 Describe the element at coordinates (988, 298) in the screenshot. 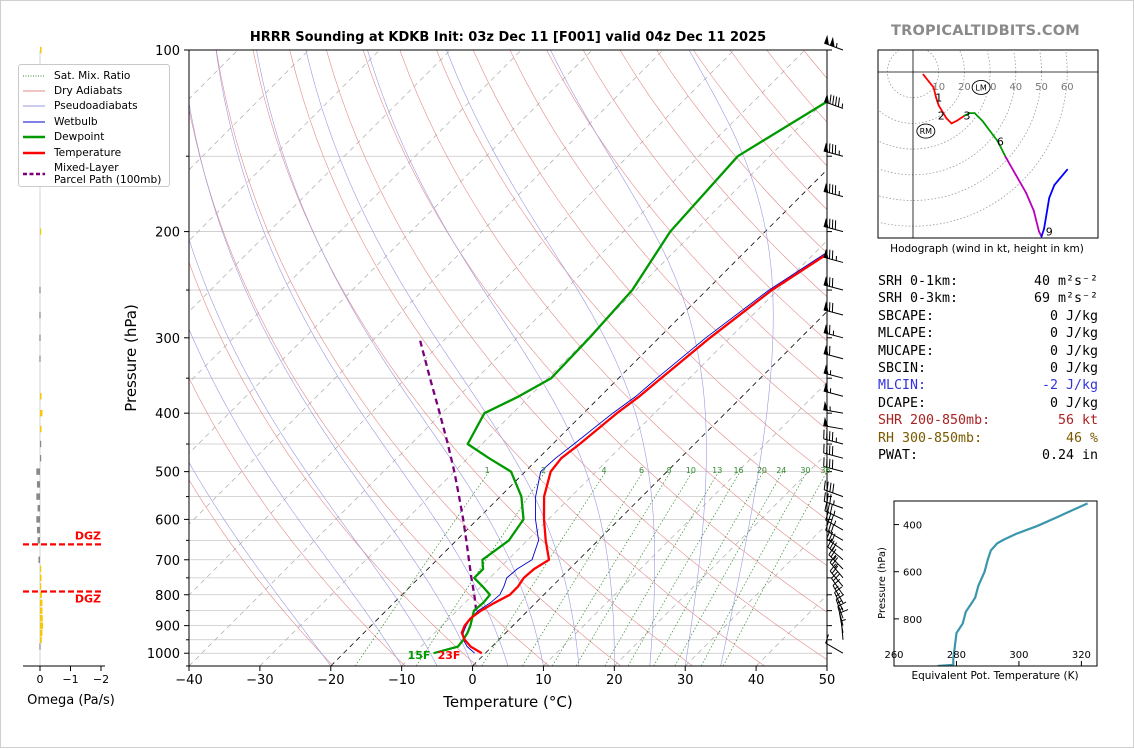

I see `parameter-row: SRH 0-3km:69 m²s⁻²` at that location.